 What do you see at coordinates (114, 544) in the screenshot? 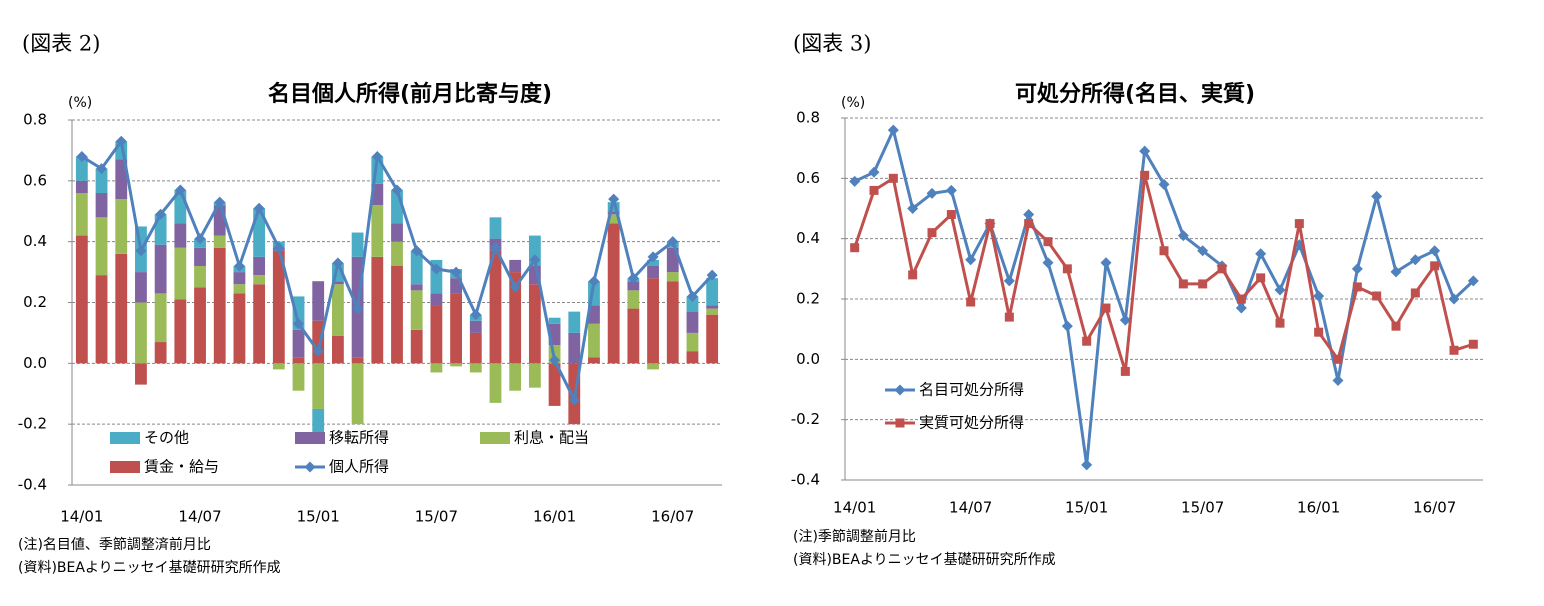
I see `note: (注)名目値、季節調整済前月比` at bounding box center [114, 544].